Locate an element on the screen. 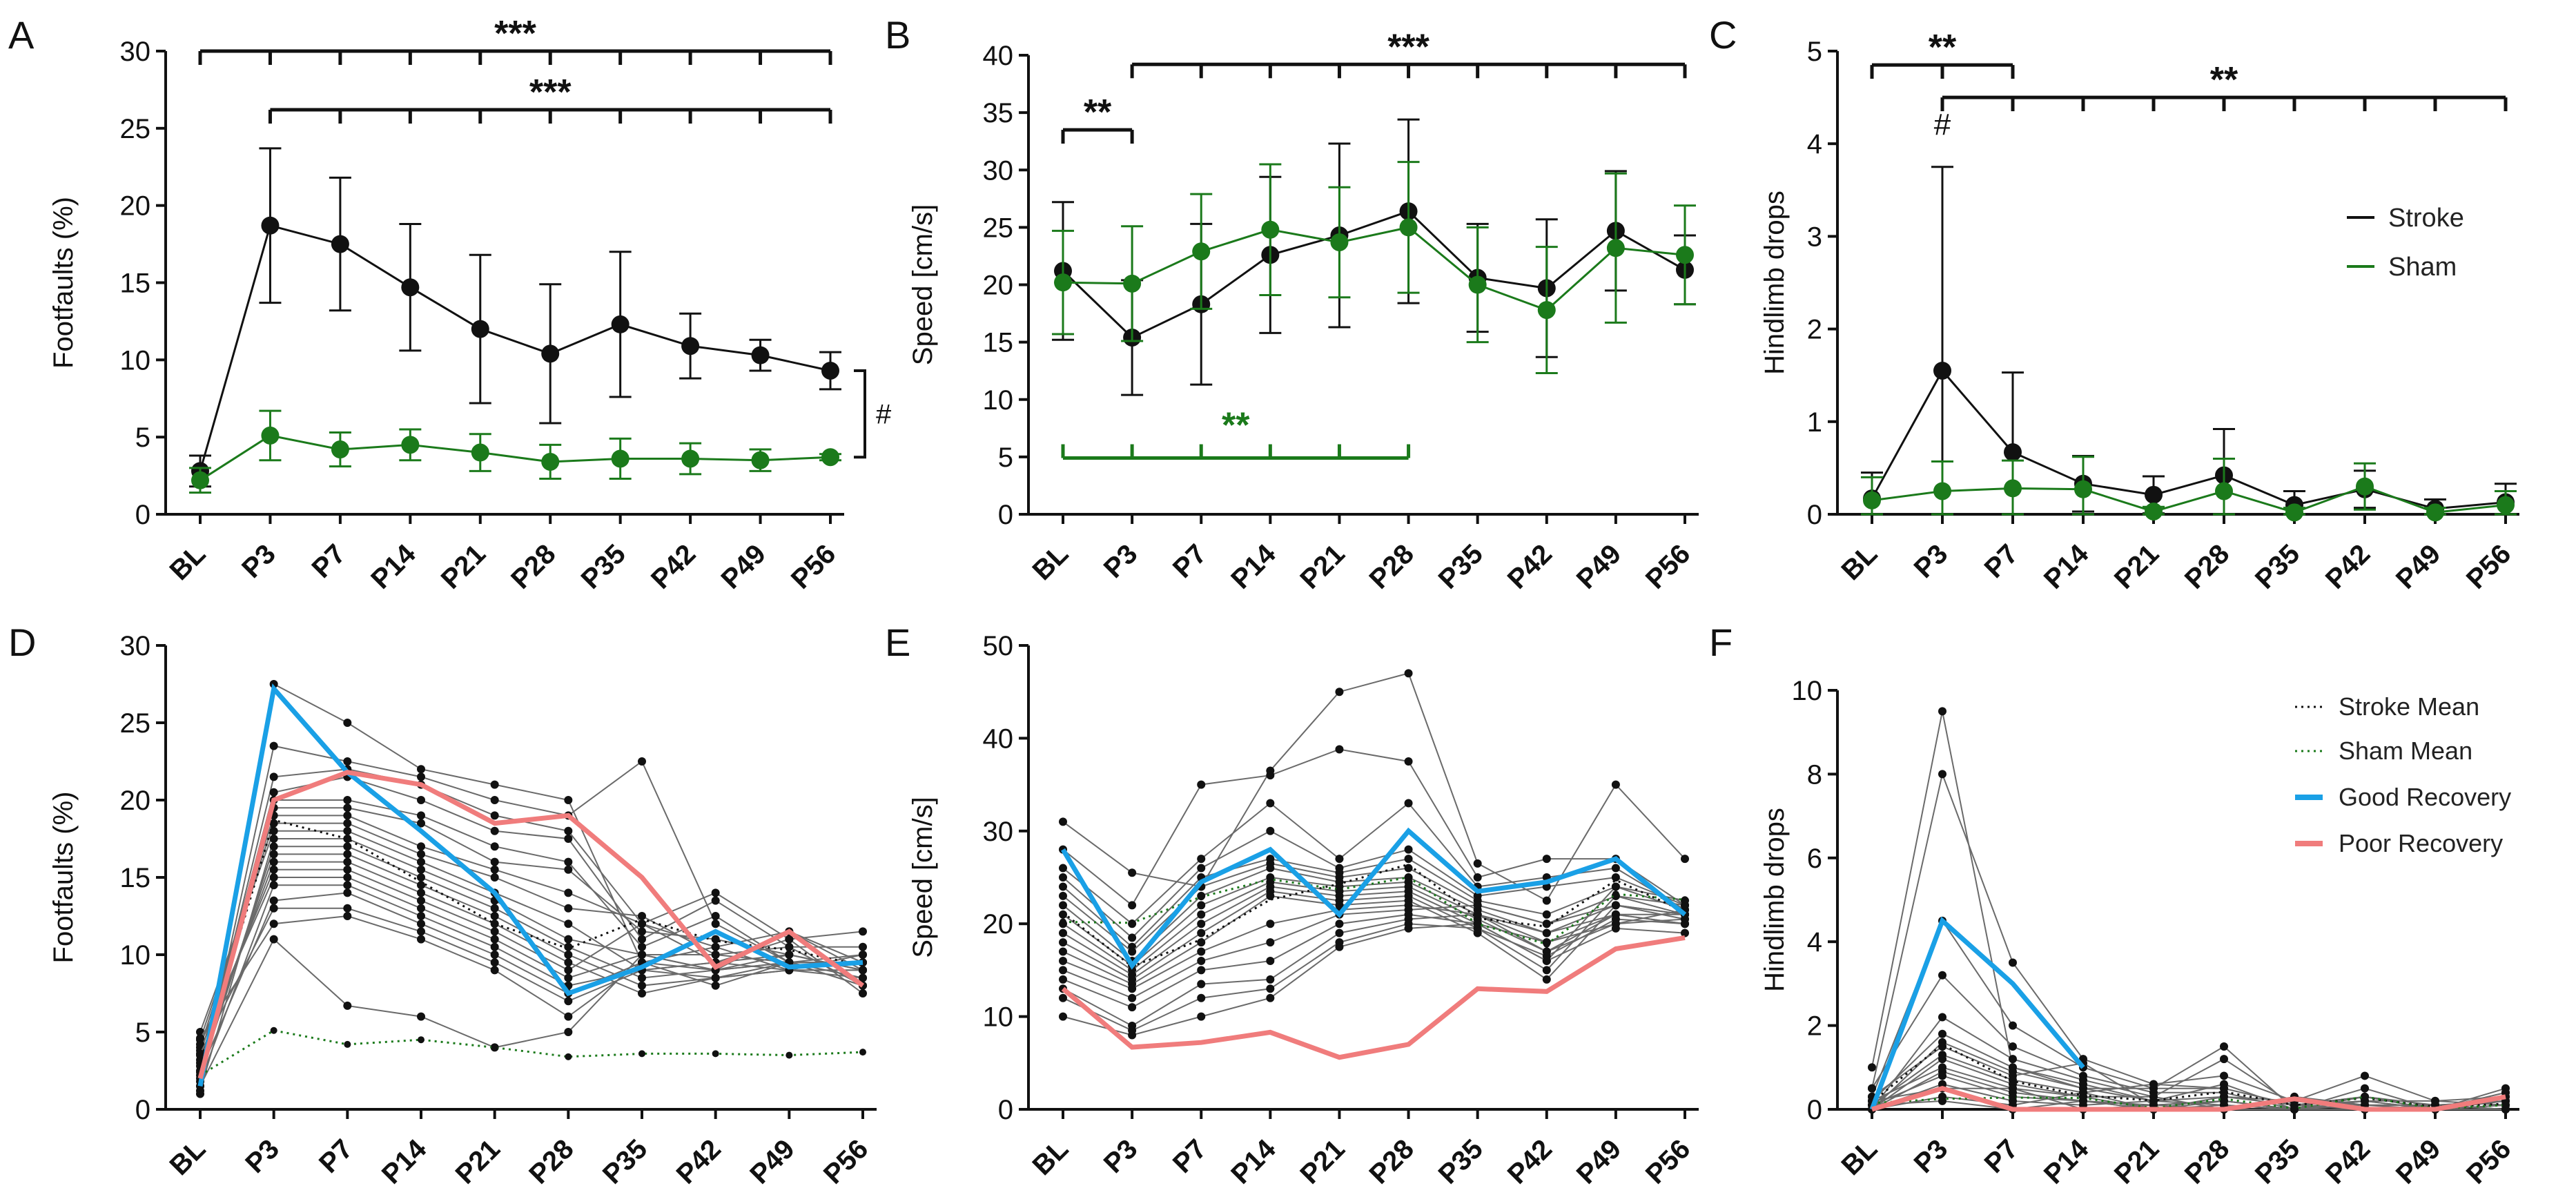 The width and height of the screenshot is (2576, 1197). y-tick-label: 20 is located at coordinates (998, 924).